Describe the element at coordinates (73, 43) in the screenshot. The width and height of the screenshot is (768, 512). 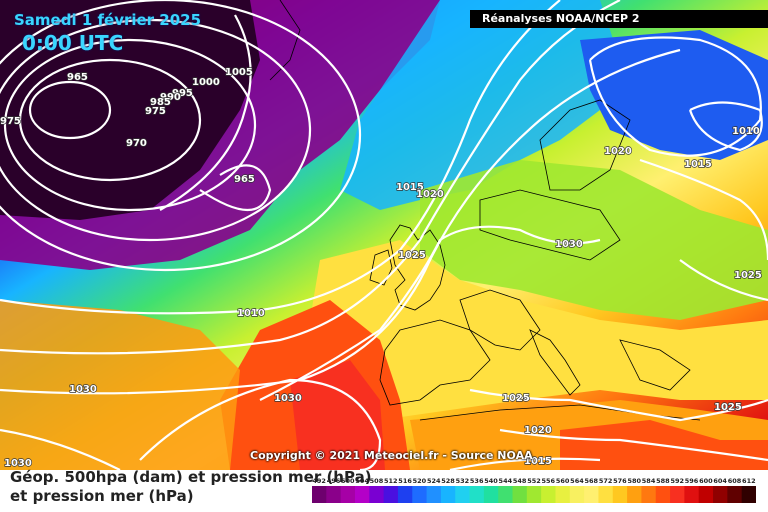
I see `map-time: 0:00 UTC` at that location.